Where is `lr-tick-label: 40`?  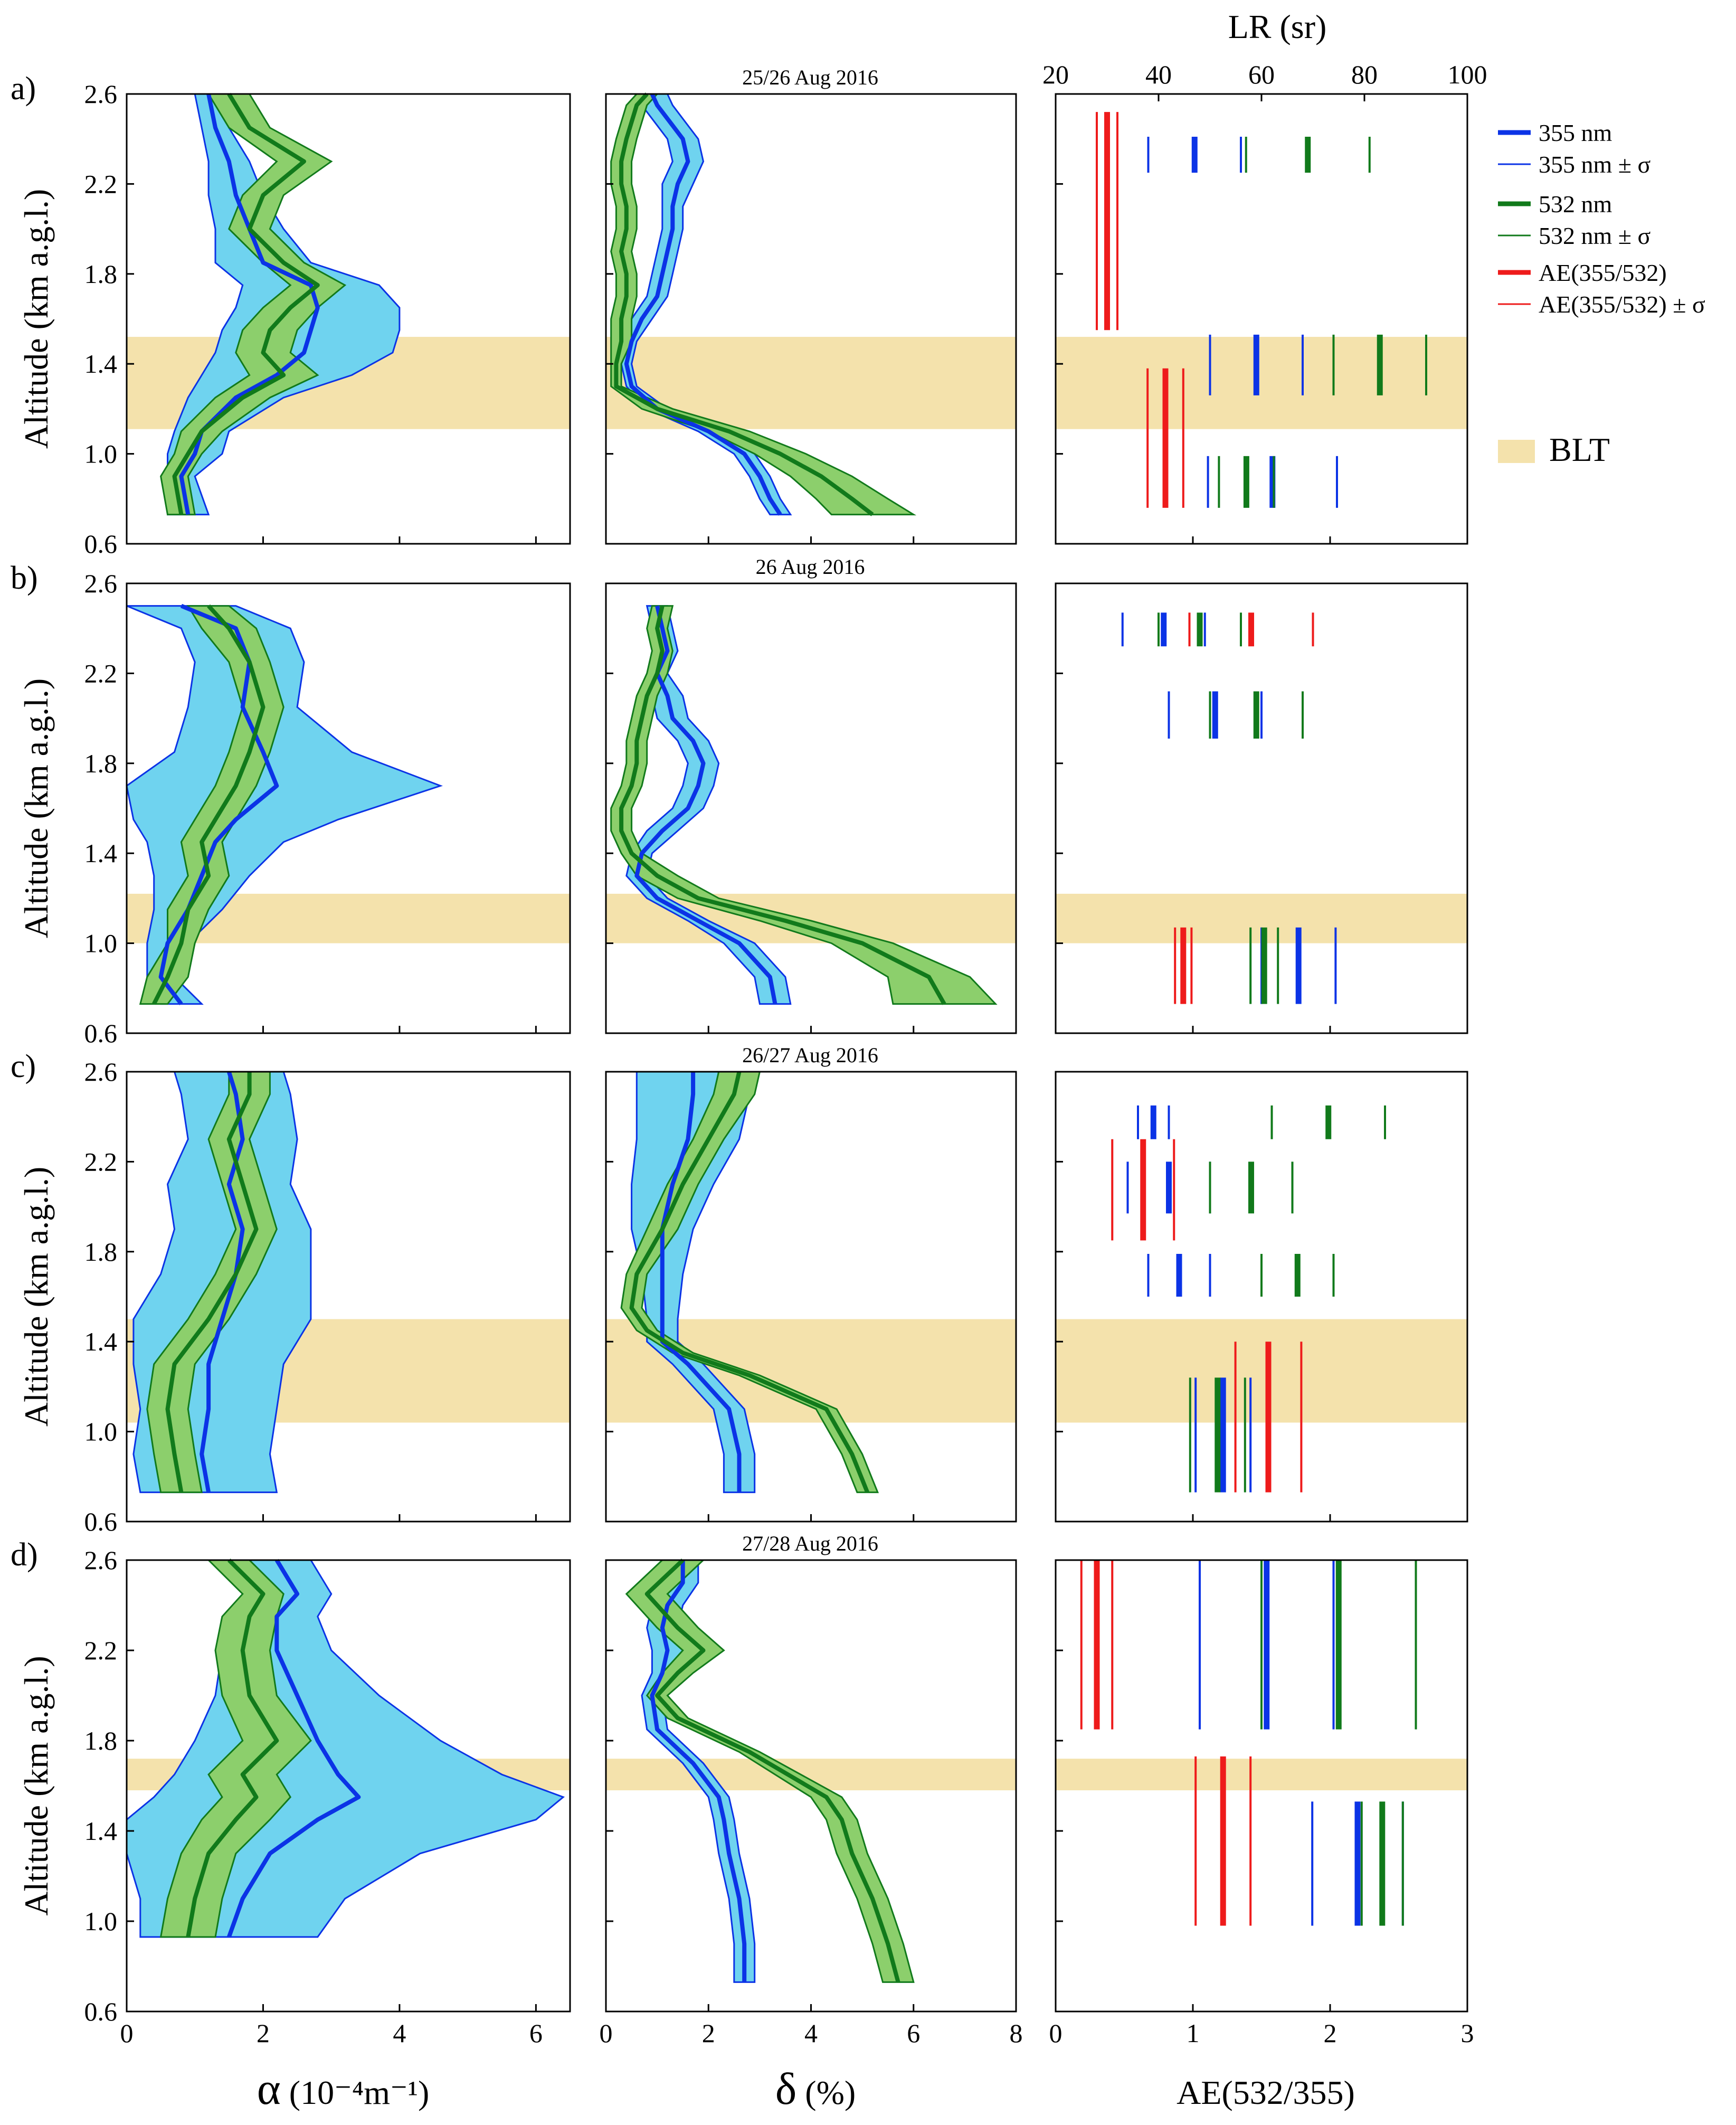
lr-tick-label: 40 is located at coordinates (1158, 74).